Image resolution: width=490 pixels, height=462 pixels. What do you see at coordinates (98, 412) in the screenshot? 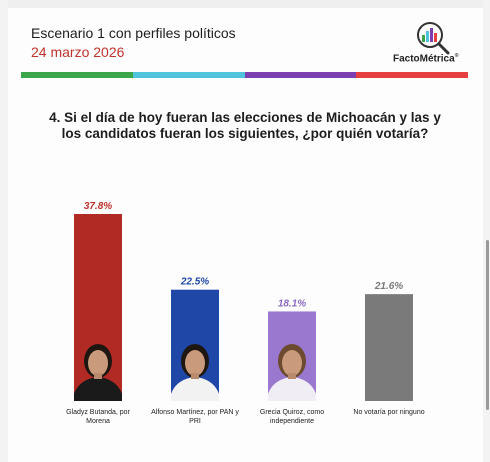
I see `category-label-1-line-1: Gladyz Butanda, por` at bounding box center [98, 412].